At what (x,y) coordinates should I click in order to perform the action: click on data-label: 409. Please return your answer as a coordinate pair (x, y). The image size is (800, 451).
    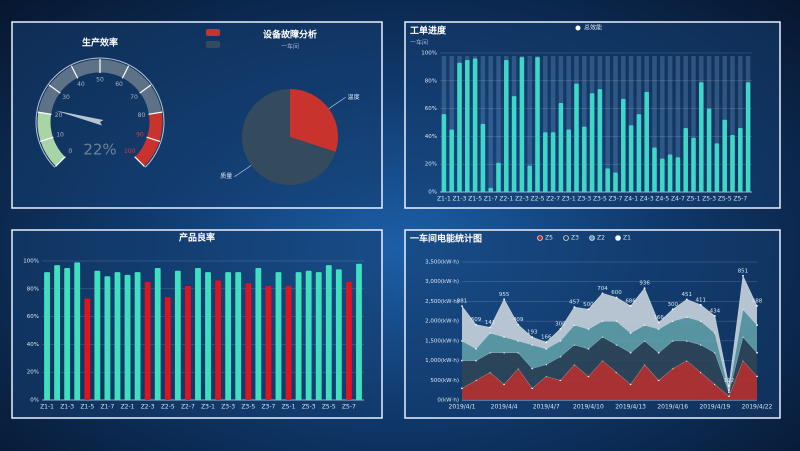
    Looking at the image, I should click on (518, 320).